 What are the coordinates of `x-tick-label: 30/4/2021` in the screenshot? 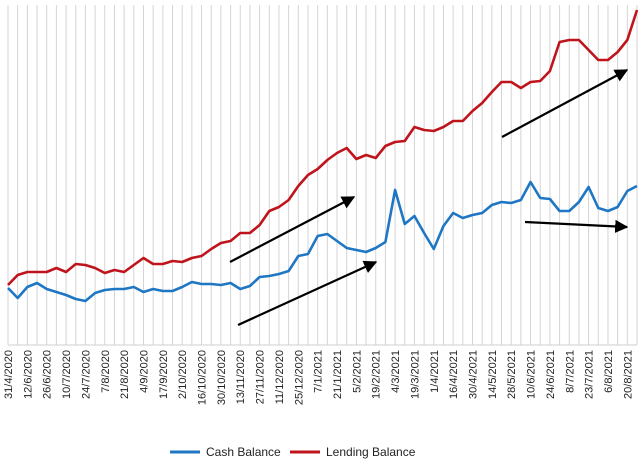 It's located at (473, 374).